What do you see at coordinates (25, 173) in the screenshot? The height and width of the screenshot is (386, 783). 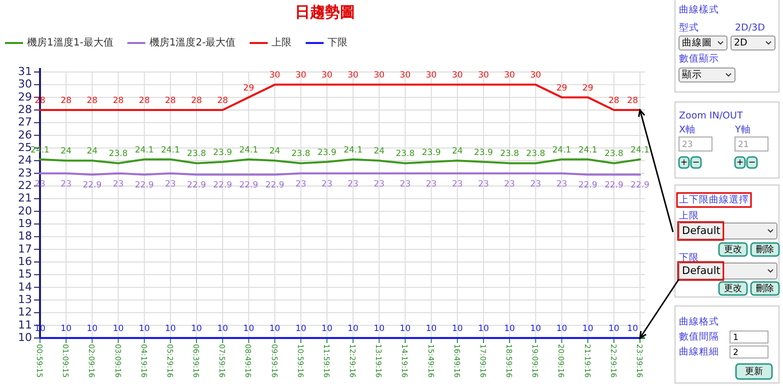 I see `y-tick-label: 23` at bounding box center [25, 173].